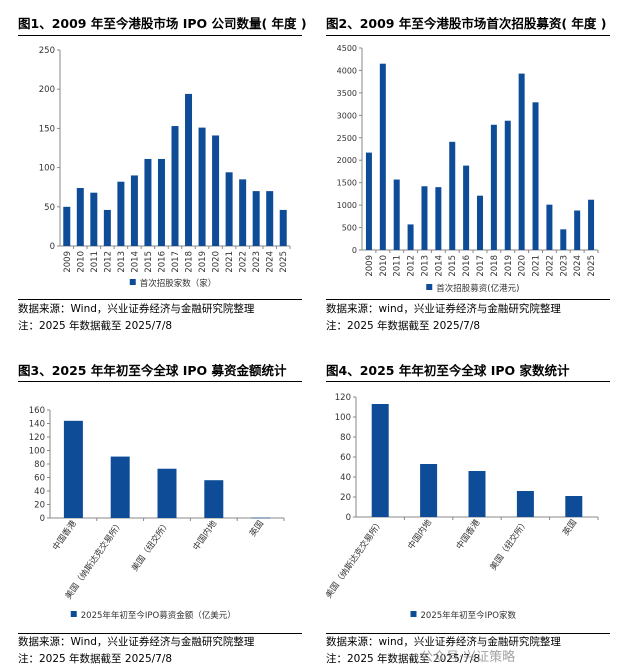  Describe the element at coordinates (136, 642) in the screenshot. I see `figure-3-source: 数据来源：Wind，兴业证券经济与金融研究院整理` at that location.